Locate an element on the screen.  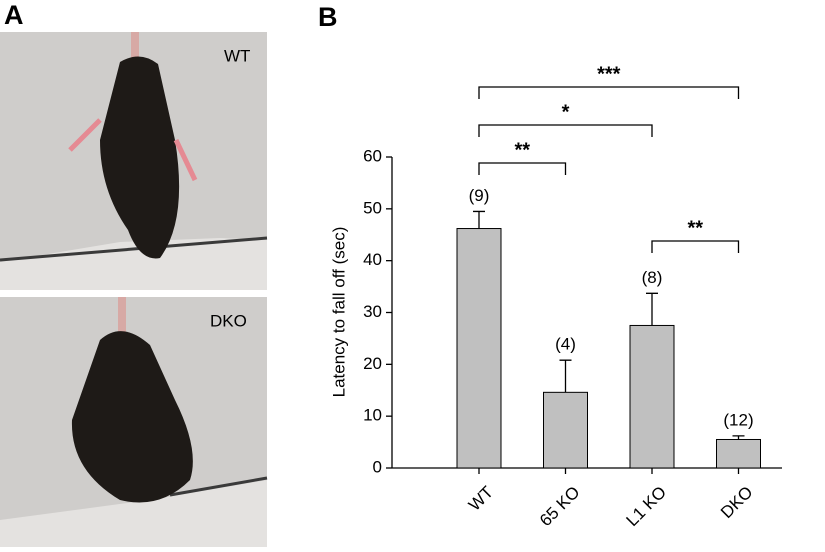
x-tick-label: L1 KO is located at coordinates (646, 507).